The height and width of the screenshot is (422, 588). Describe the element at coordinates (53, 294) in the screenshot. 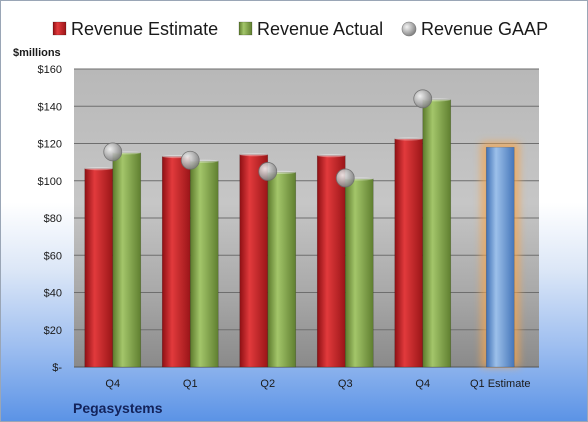

I see `y-tick-label: $40` at that location.